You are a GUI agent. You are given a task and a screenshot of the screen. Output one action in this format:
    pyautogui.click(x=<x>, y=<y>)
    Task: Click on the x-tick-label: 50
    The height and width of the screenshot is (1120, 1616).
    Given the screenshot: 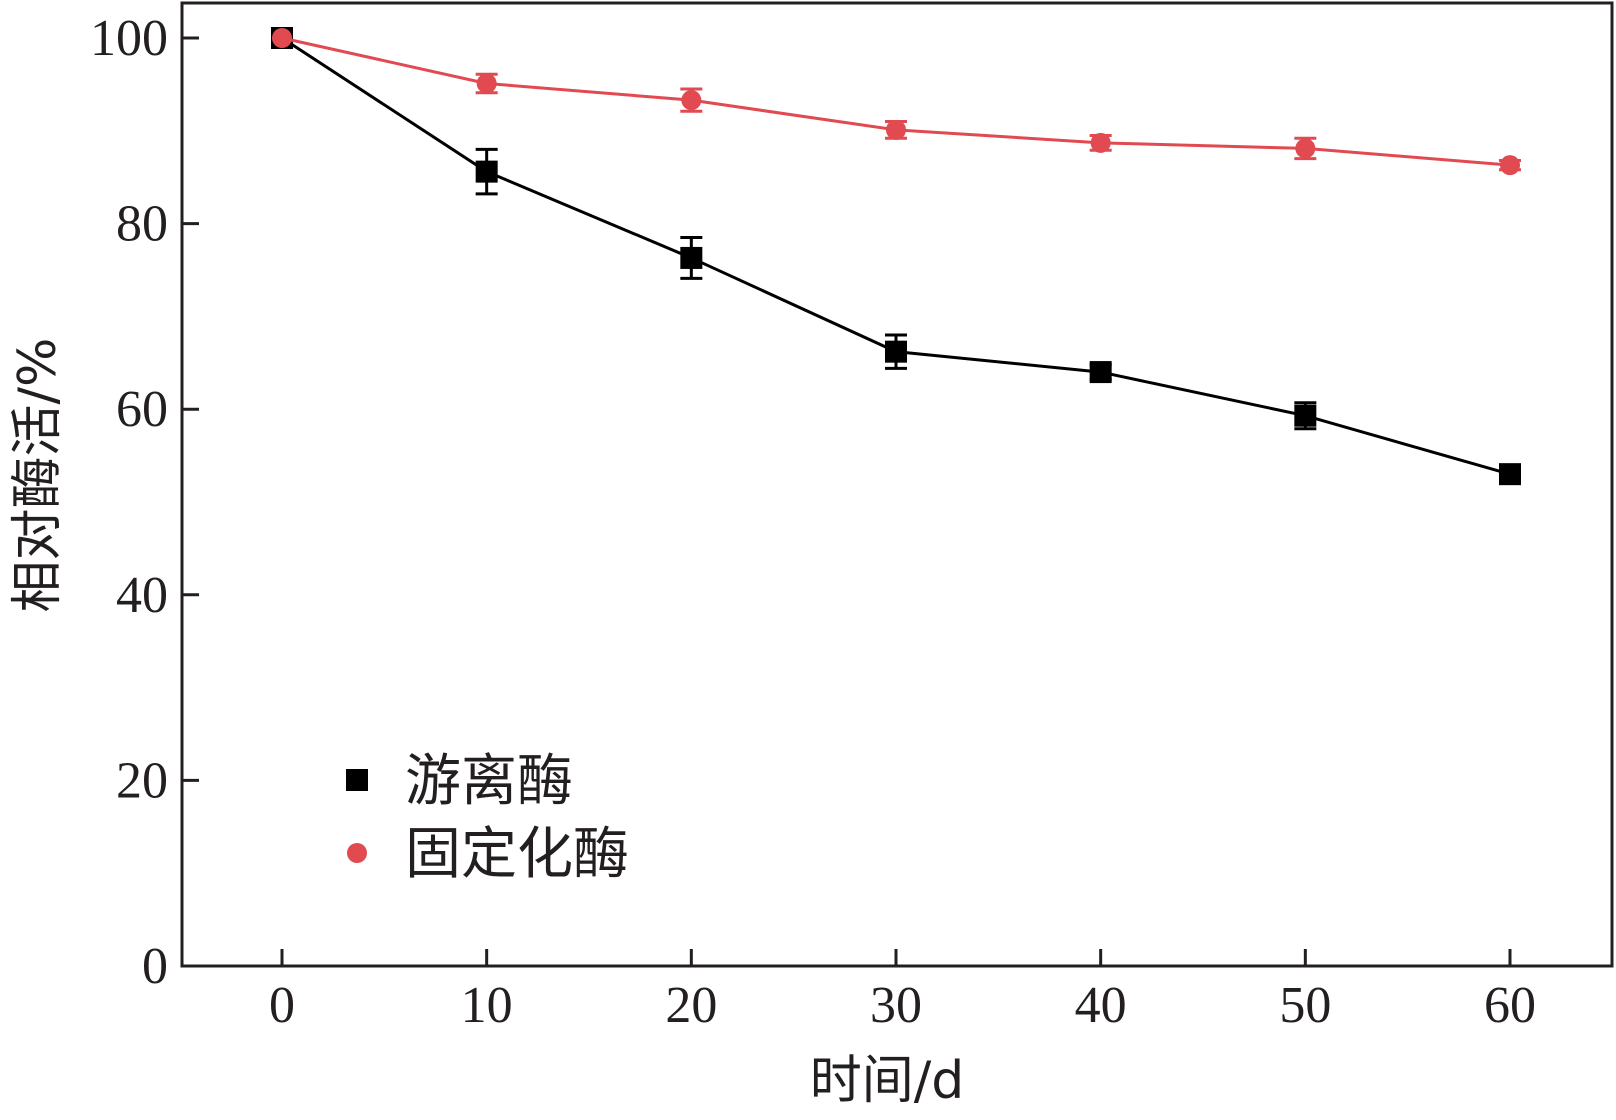 What is the action you would take?
    pyautogui.click(x=1305, y=1005)
    